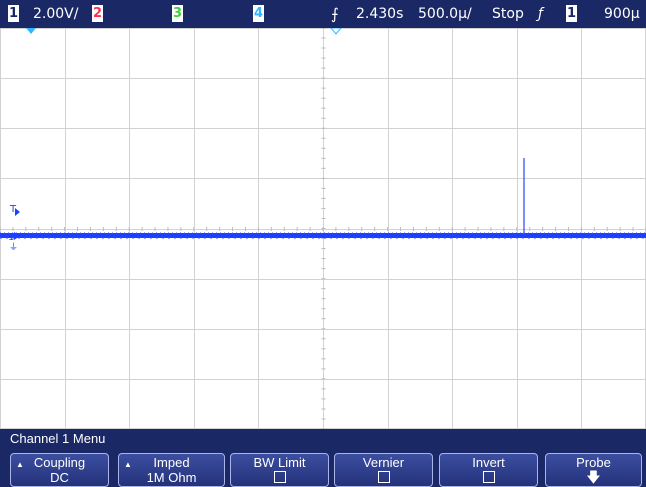 This screenshot has width=646, height=487. I want to click on trigger-source-number: 1, so click(571, 13).